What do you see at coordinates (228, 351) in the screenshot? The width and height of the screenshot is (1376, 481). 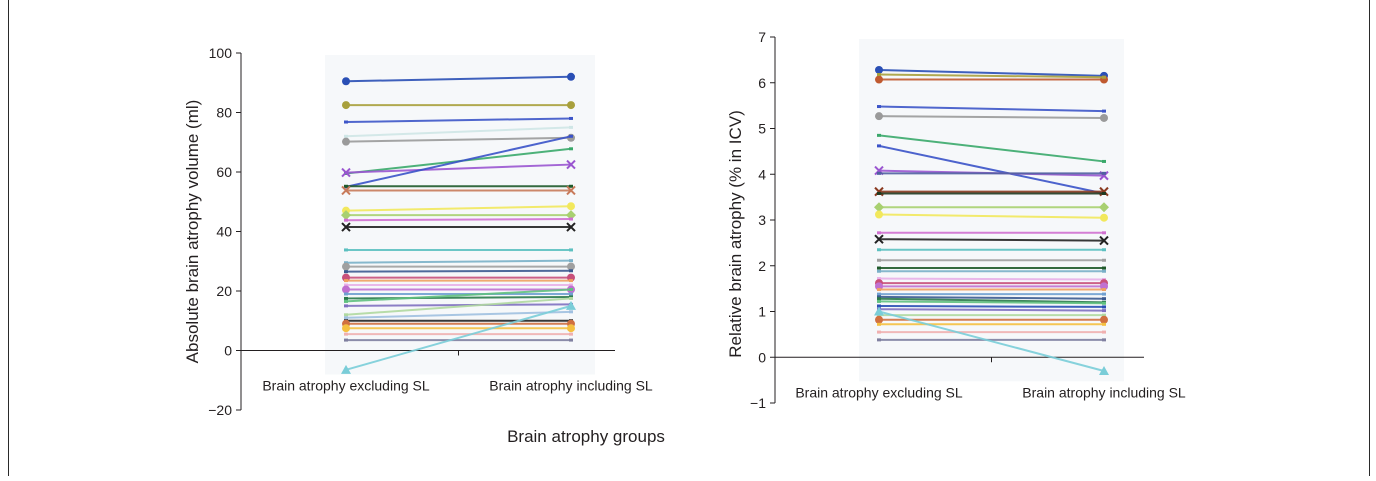 I see `y-tick-label: 0` at bounding box center [228, 351].